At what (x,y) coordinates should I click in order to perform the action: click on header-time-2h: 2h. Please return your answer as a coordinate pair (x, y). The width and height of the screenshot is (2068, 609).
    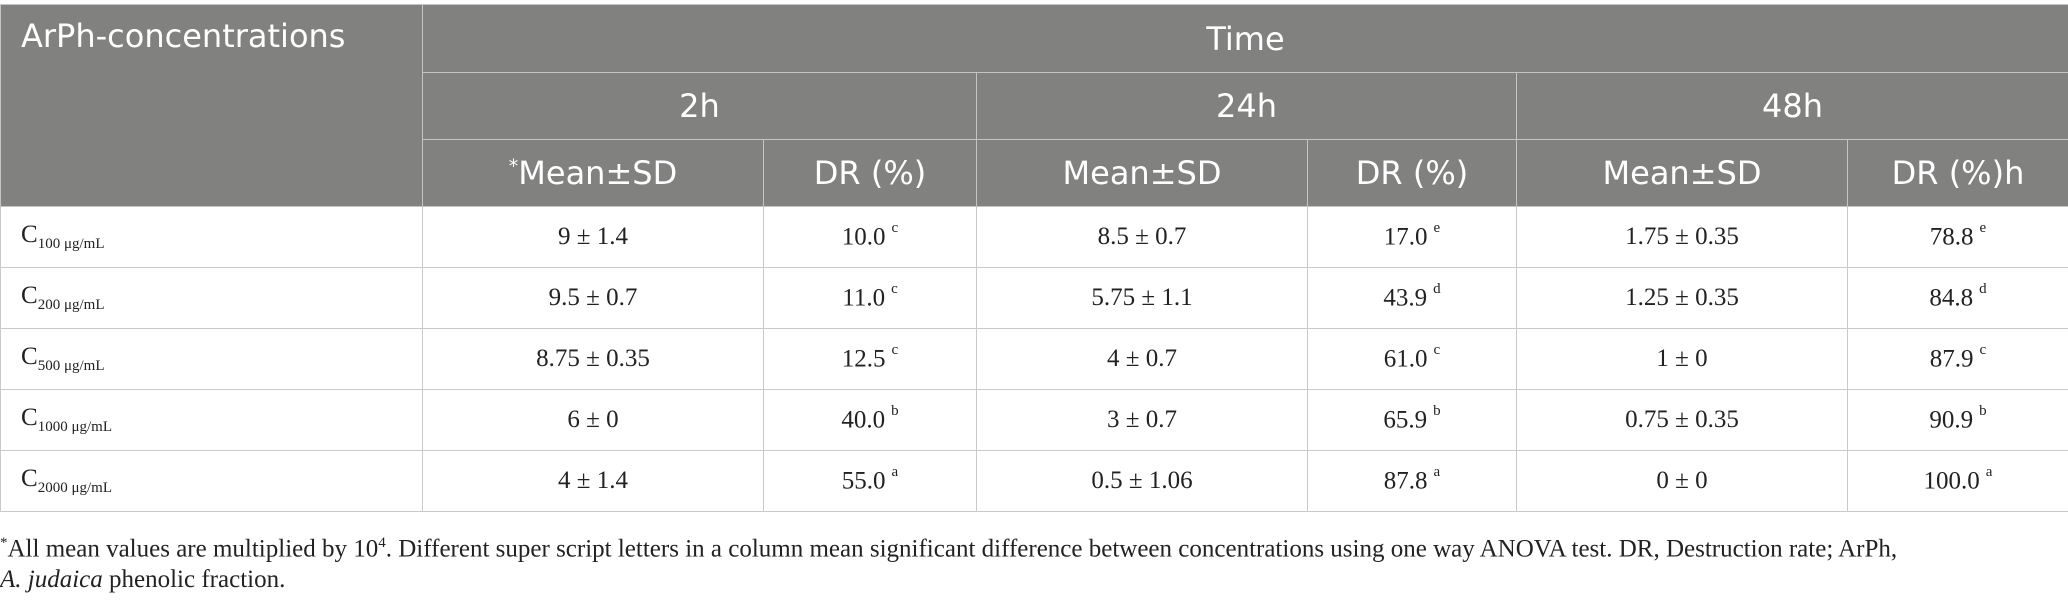
    Looking at the image, I should click on (699, 106).